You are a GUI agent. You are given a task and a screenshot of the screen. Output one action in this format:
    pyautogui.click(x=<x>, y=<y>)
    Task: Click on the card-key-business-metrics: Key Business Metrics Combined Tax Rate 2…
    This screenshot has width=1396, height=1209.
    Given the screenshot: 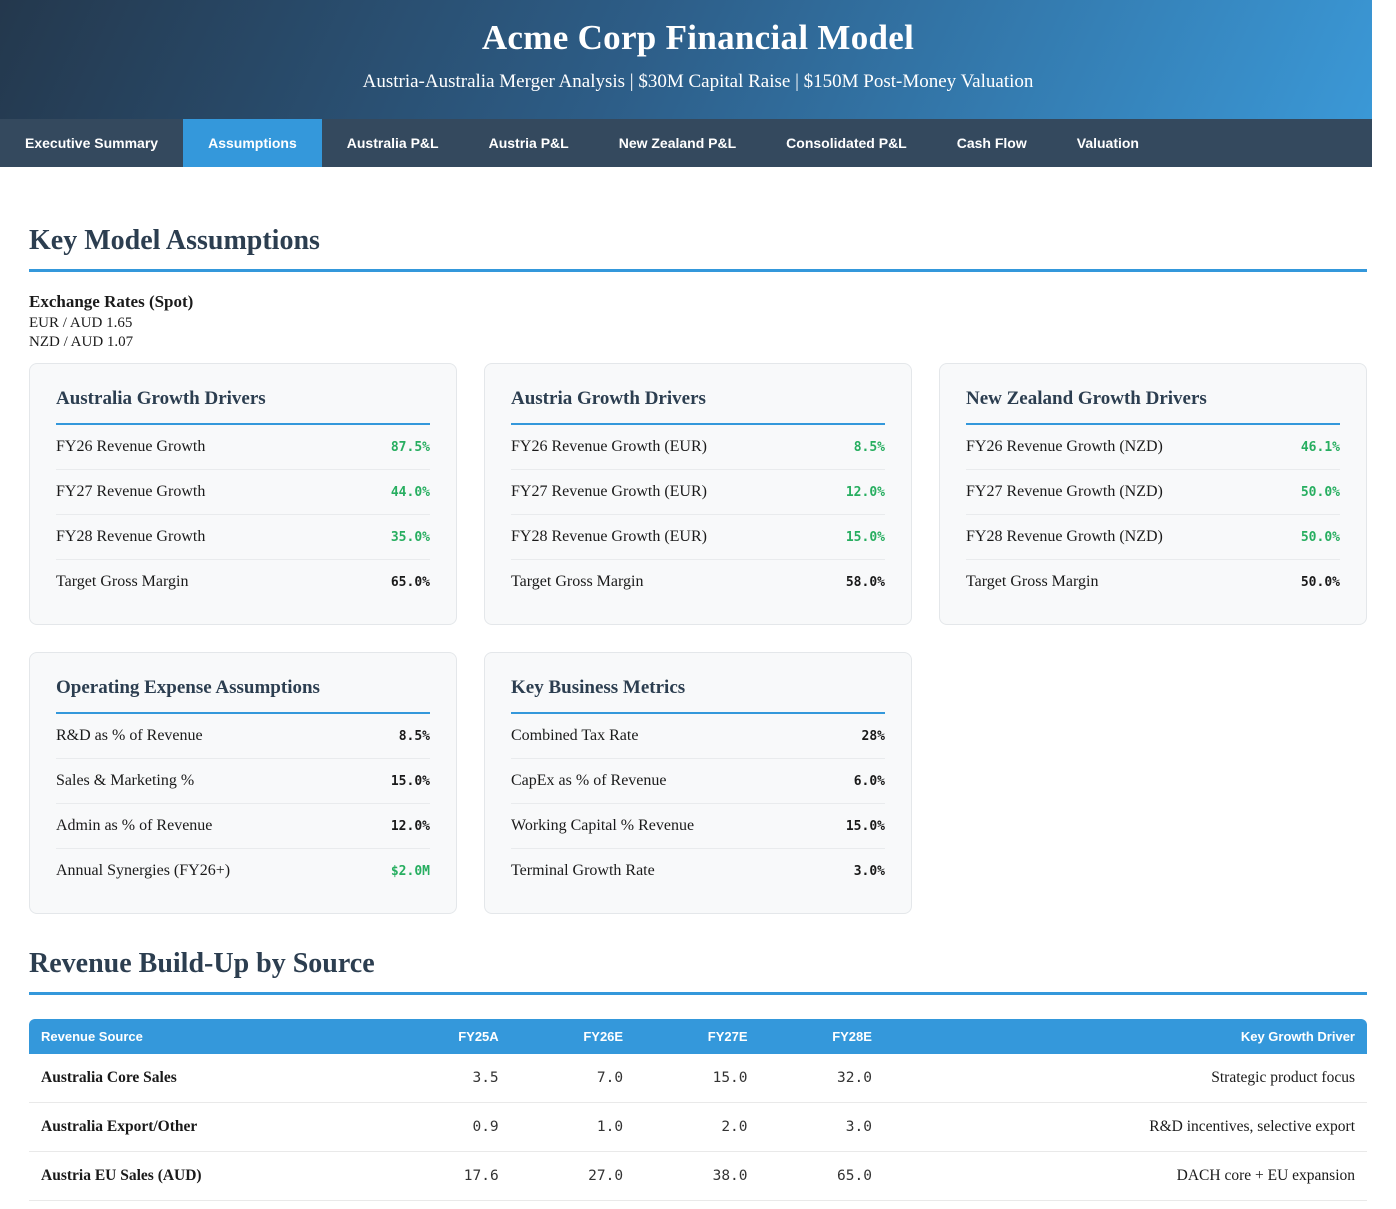 What is the action you would take?
    pyautogui.click(x=698, y=783)
    